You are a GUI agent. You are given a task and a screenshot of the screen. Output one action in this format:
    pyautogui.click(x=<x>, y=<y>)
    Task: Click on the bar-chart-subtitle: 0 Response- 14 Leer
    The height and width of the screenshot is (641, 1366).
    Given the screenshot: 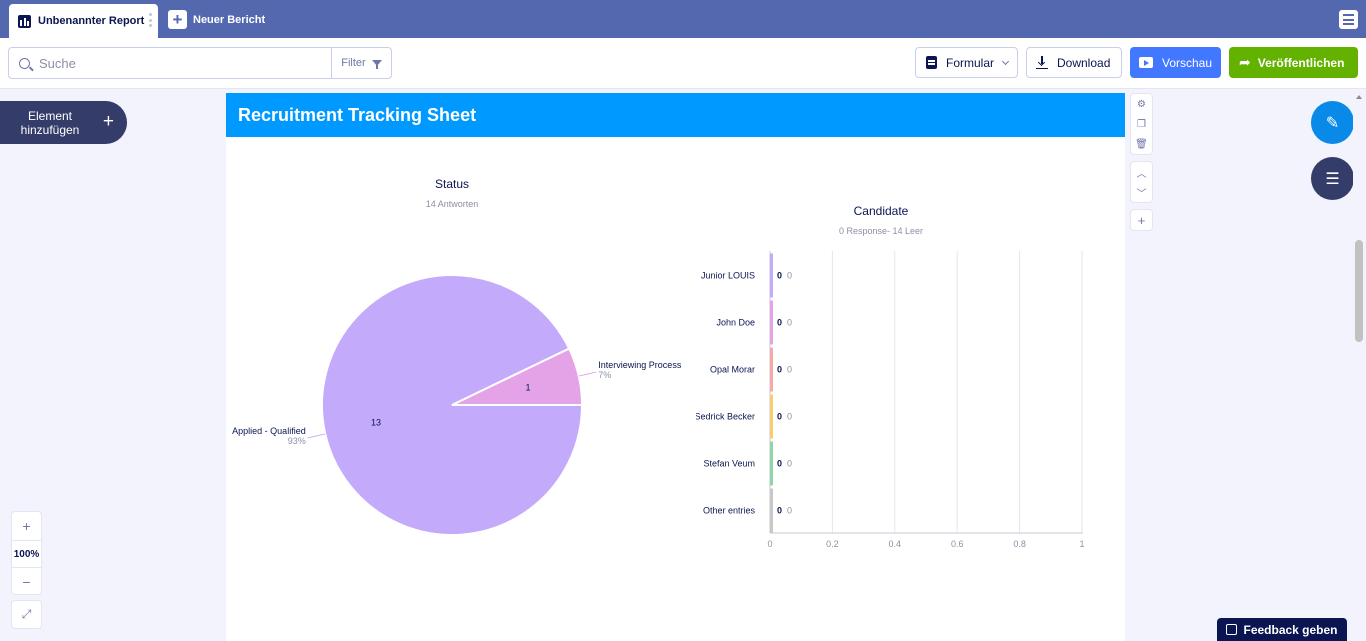 What is the action you would take?
    pyautogui.click(x=881, y=231)
    